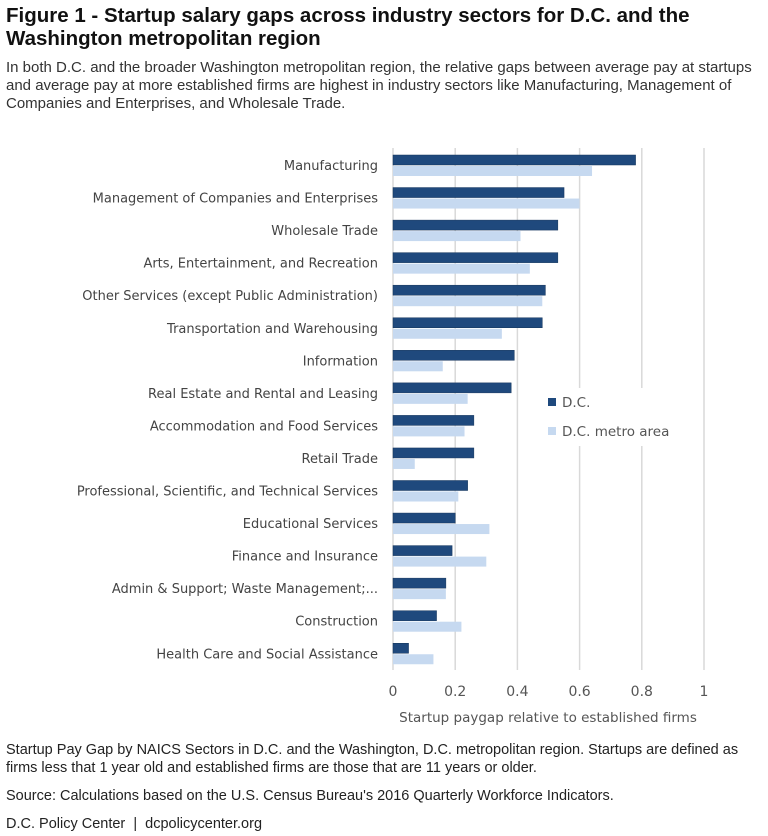 The width and height of the screenshot is (768, 836). Describe the element at coordinates (615, 417) in the screenshot. I see `legend-background` at that location.